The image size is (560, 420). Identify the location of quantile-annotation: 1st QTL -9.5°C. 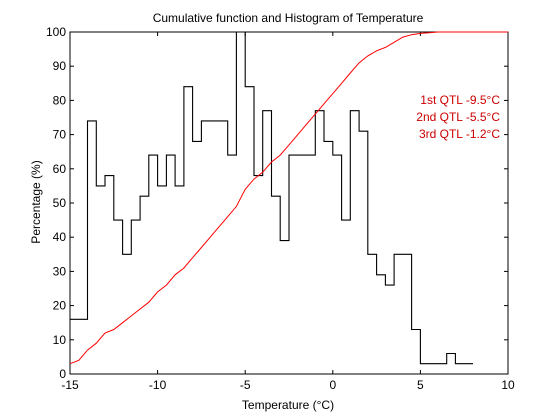
(460, 100).